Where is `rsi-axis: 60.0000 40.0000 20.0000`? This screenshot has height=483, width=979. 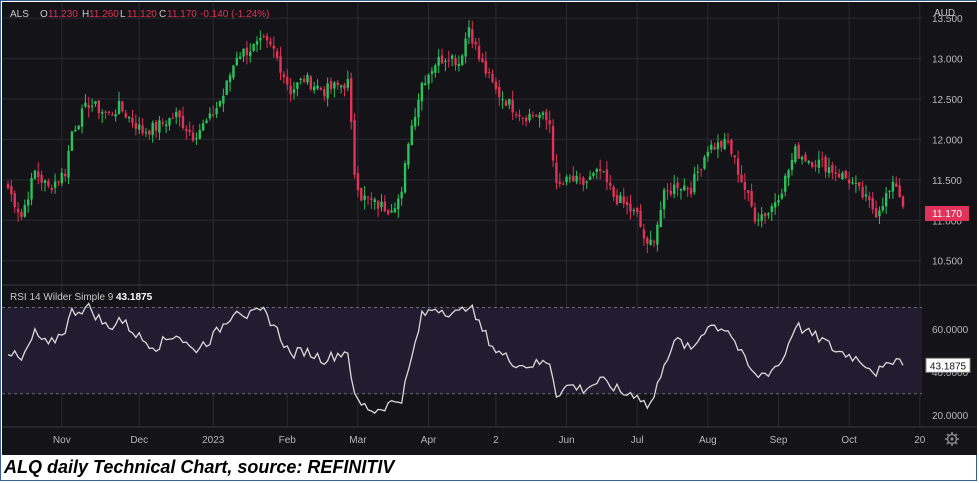 rsi-axis: 60.0000 40.0000 20.0000 is located at coordinates (950, 373).